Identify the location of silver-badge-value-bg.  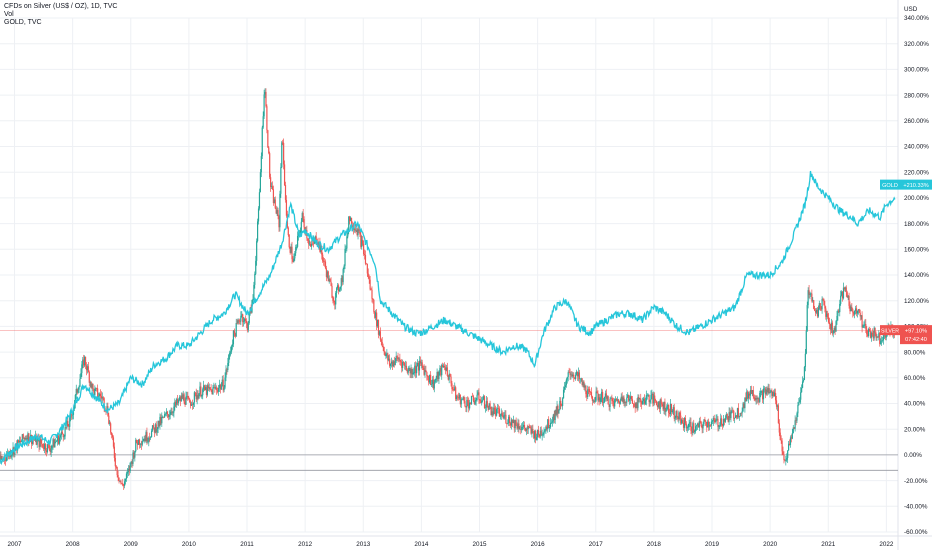
(916, 335).